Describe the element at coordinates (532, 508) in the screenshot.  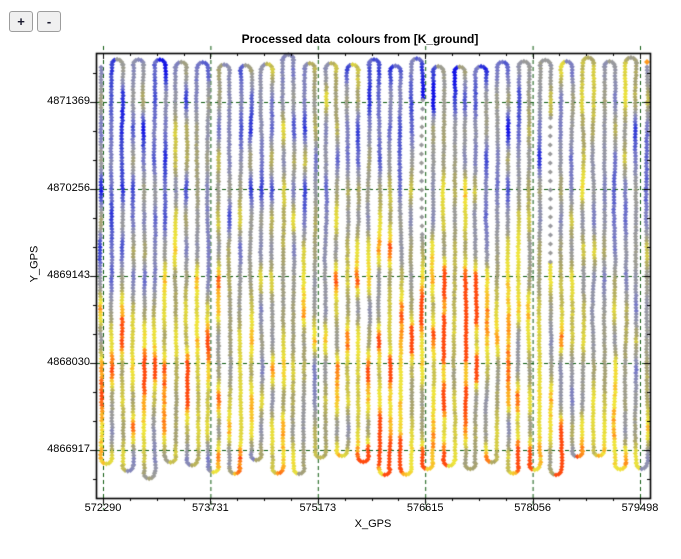
I see `x-tick-label: 578056` at that location.